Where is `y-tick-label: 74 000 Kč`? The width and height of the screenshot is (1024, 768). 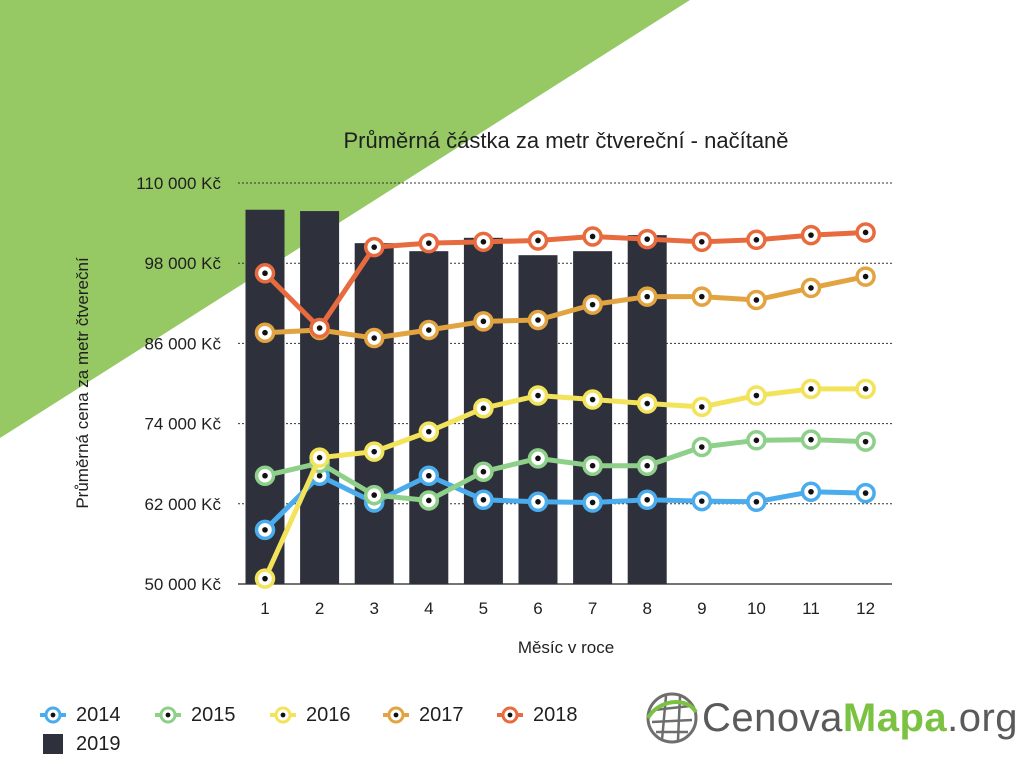 y-tick-label: 74 000 Kč is located at coordinates (182, 424).